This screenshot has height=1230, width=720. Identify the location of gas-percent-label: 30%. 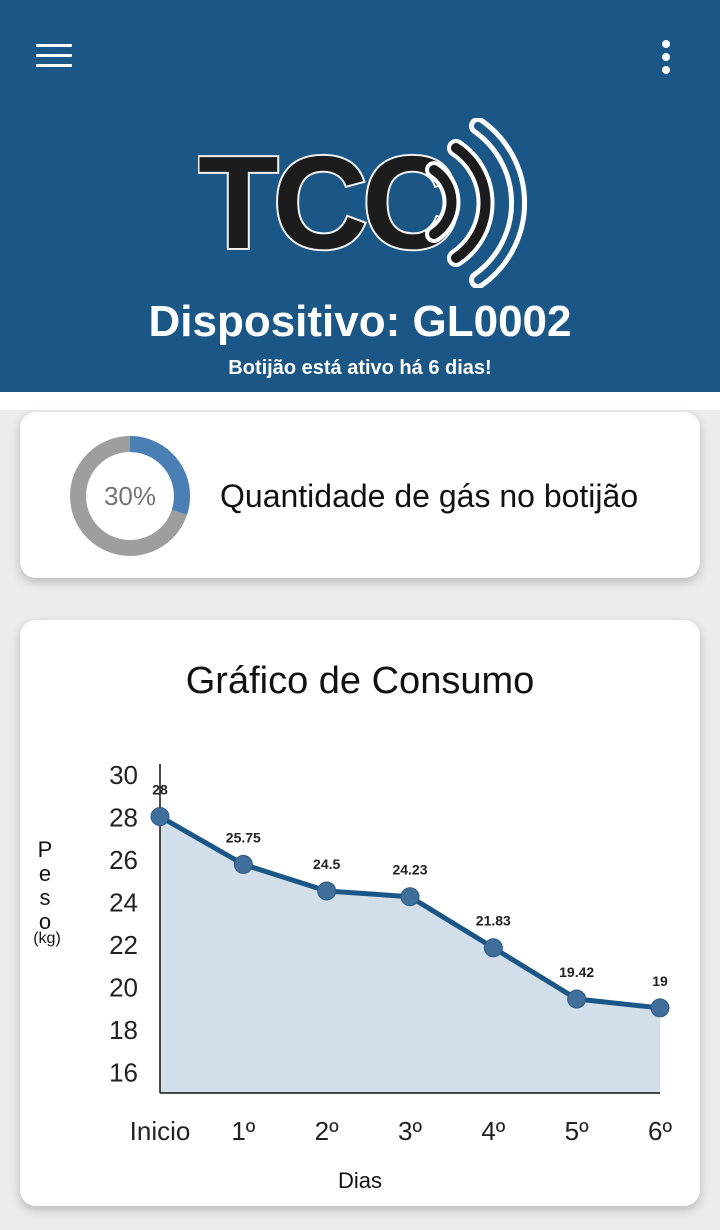
(130, 496).